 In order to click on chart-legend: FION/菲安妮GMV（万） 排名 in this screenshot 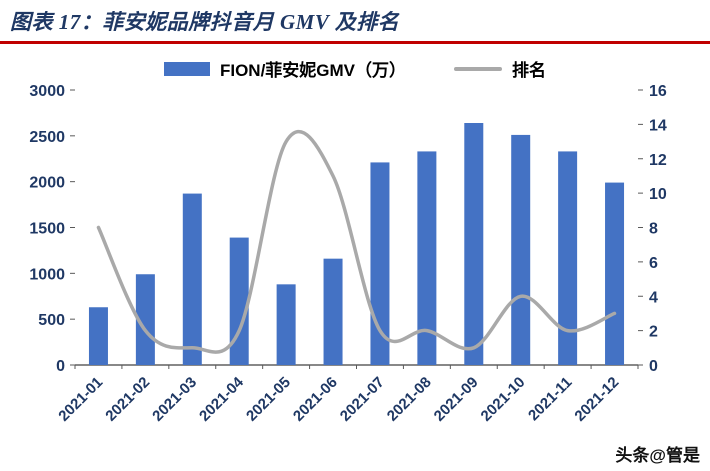, I will do `click(355, 68)`.